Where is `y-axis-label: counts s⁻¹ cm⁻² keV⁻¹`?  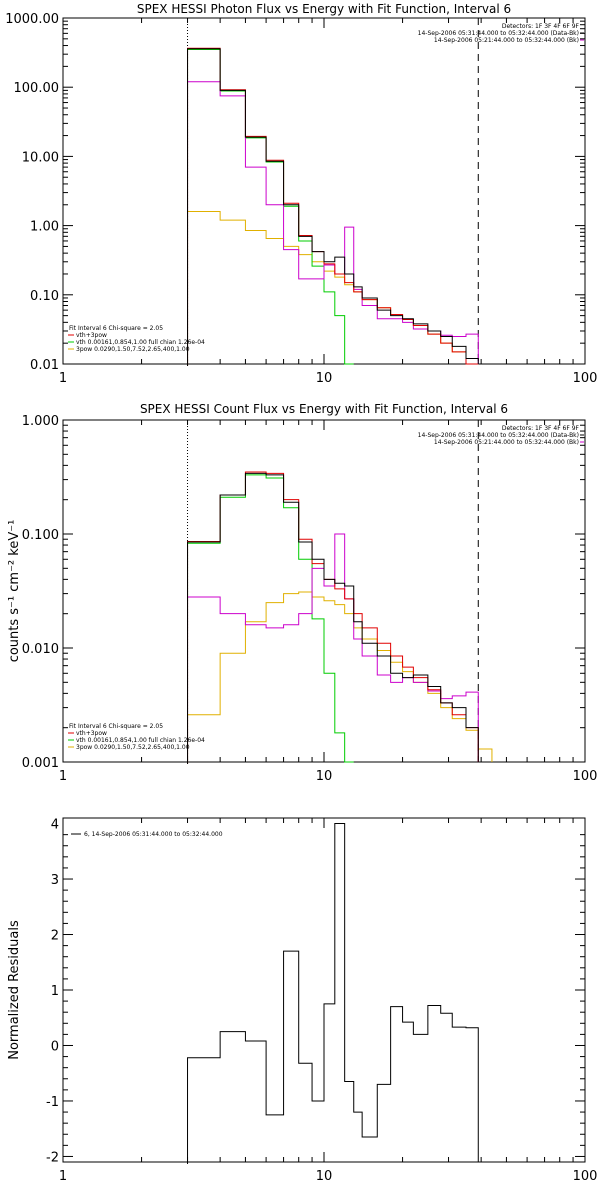 y-axis-label: counts s⁻¹ cm⁻² keV⁻¹ is located at coordinates (14, 591).